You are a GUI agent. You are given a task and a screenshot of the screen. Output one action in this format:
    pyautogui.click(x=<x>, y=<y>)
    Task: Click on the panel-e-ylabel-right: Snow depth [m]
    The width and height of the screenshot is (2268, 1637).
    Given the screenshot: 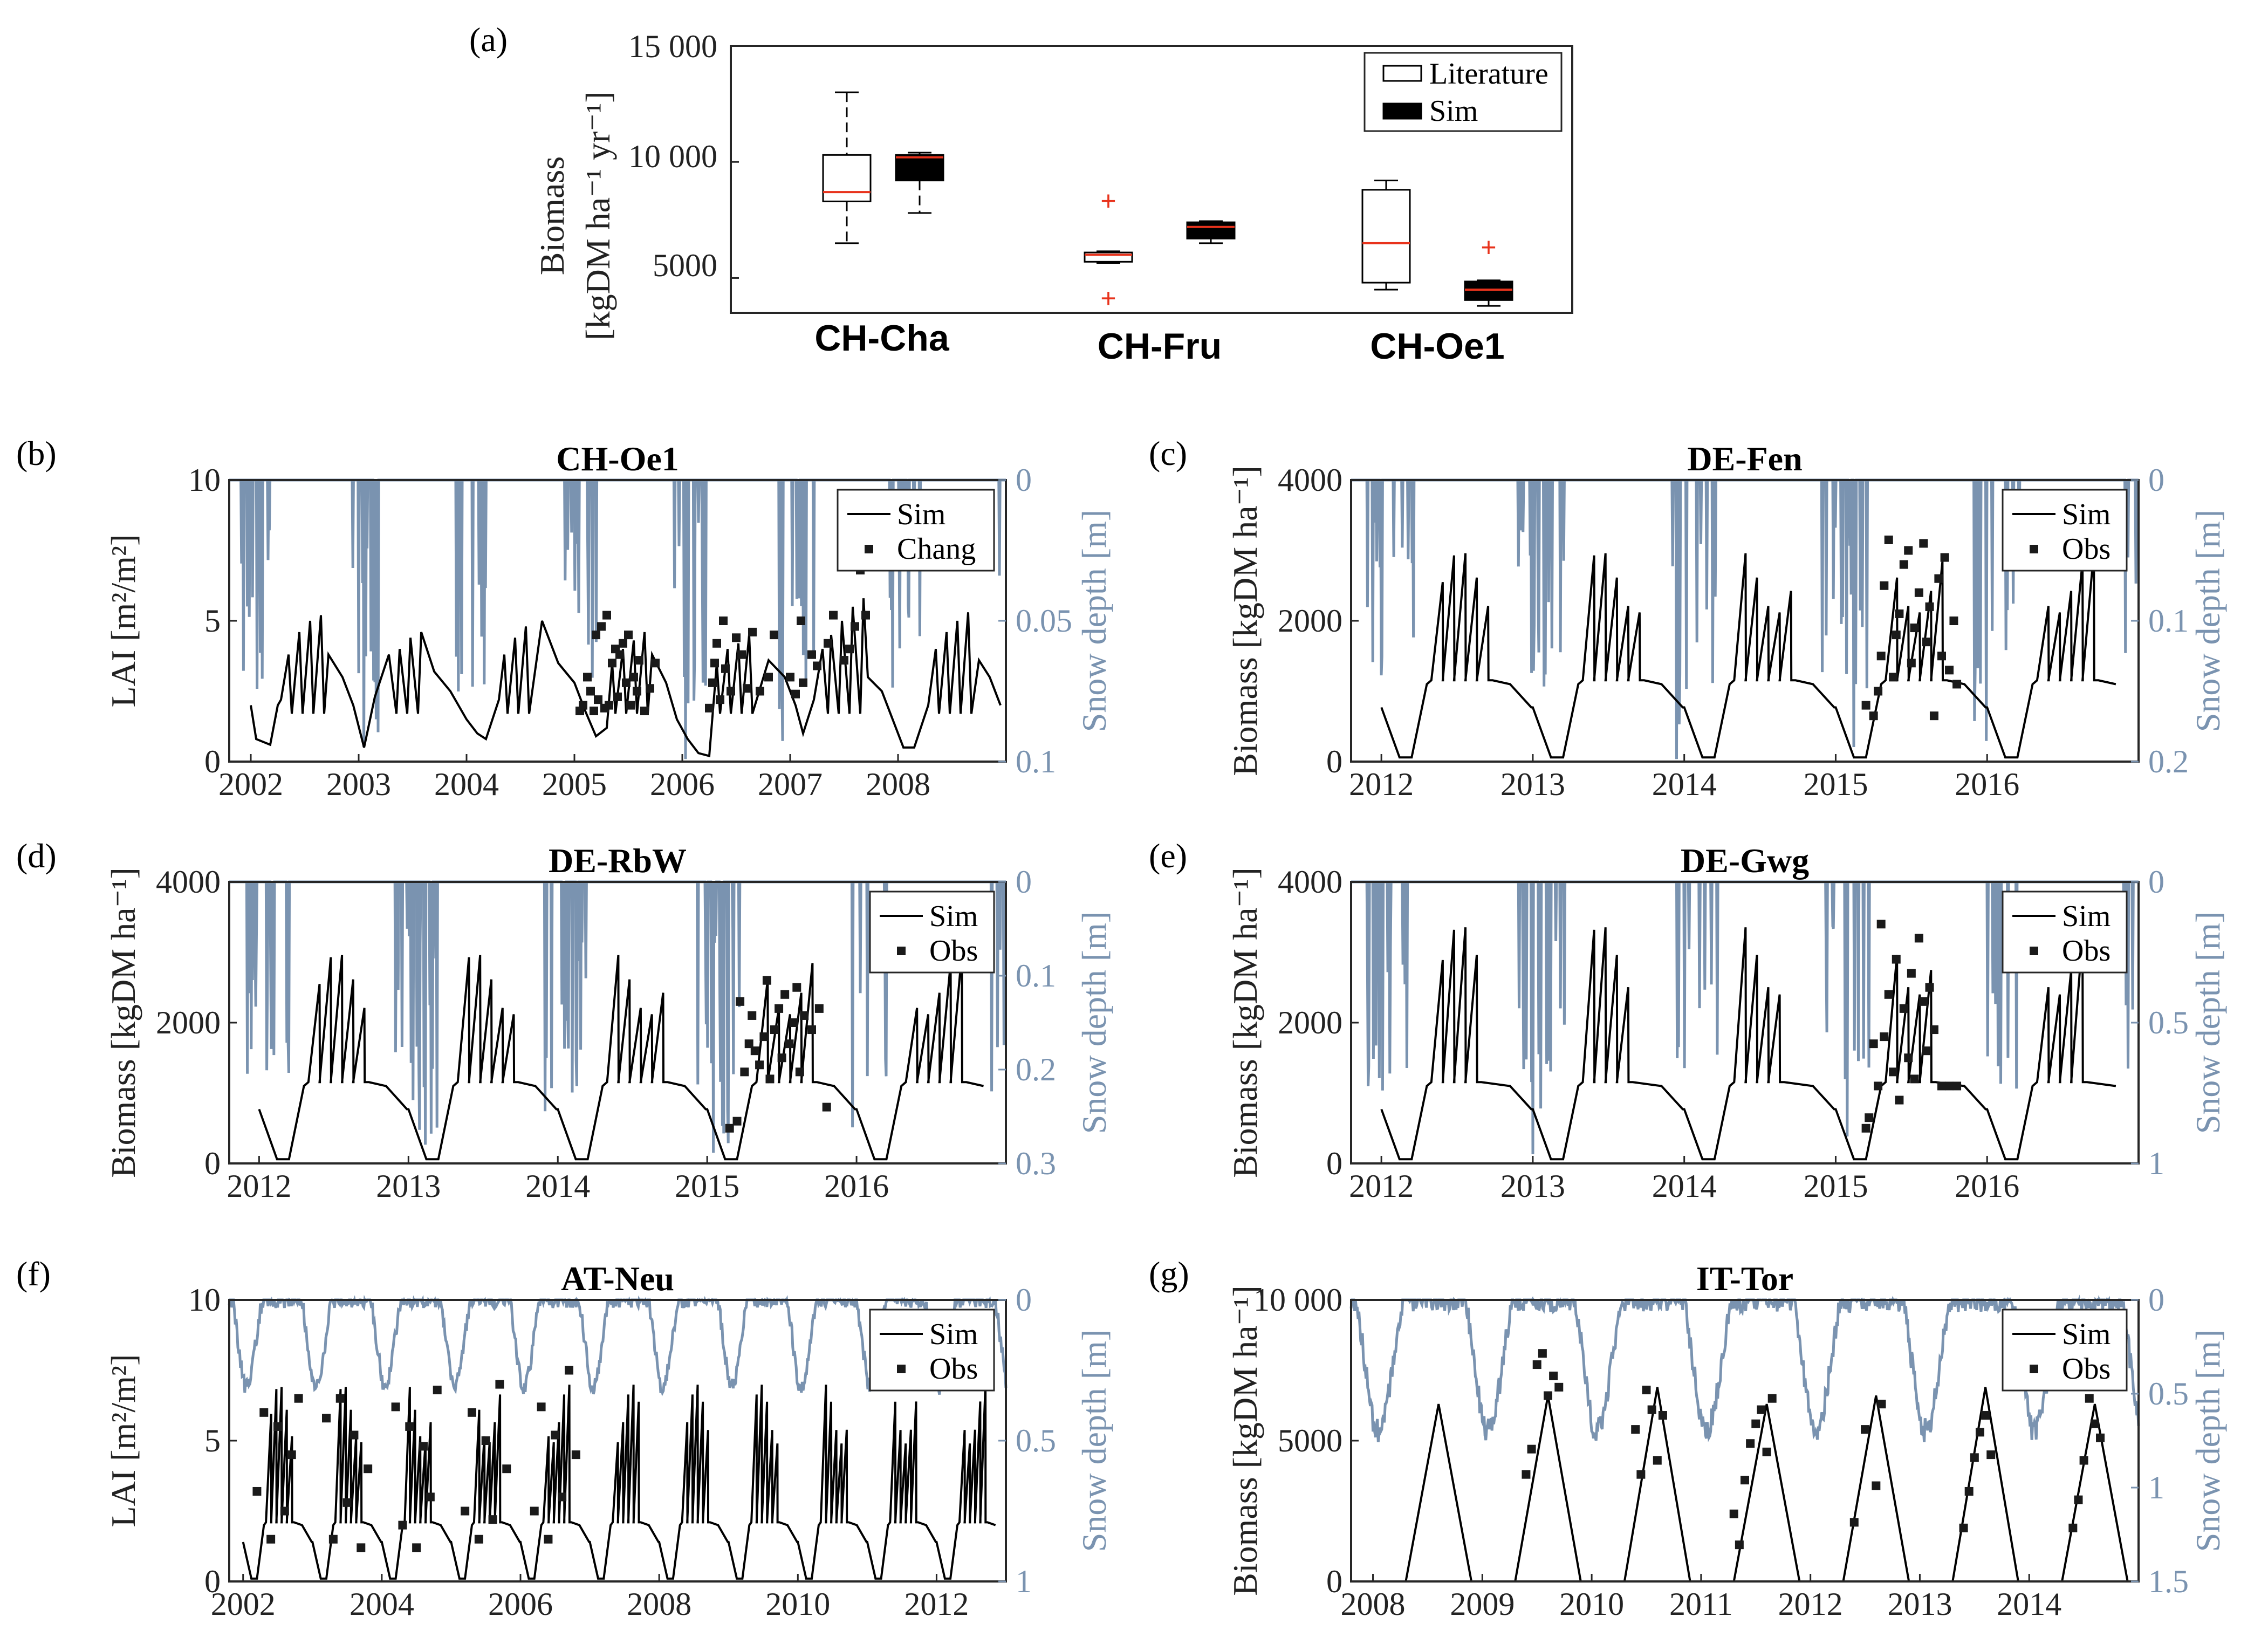 What is the action you would take?
    pyautogui.click(x=2208, y=1023)
    